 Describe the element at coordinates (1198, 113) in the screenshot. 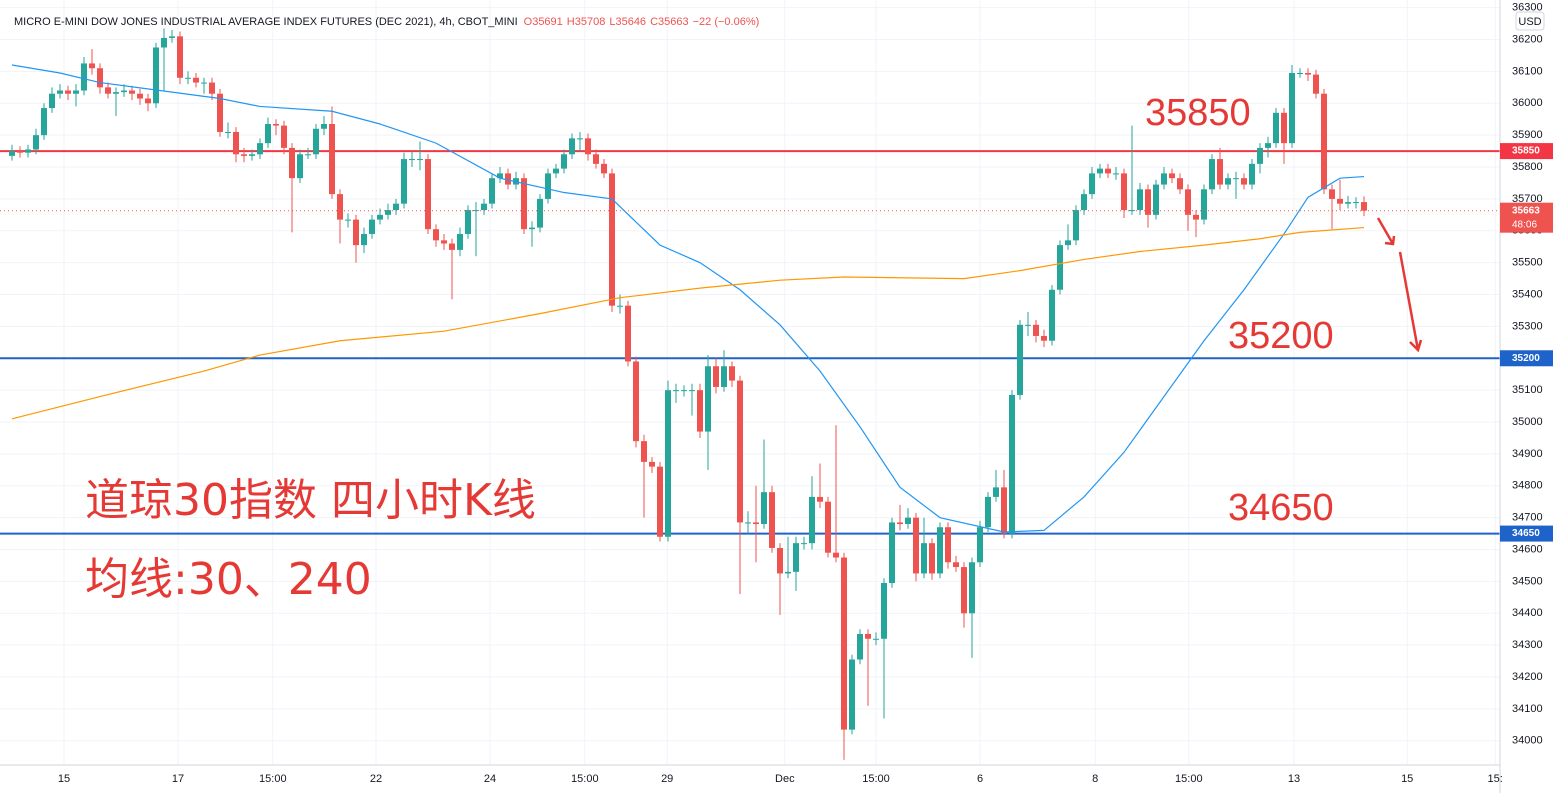

I see `annotation: 35850` at that location.